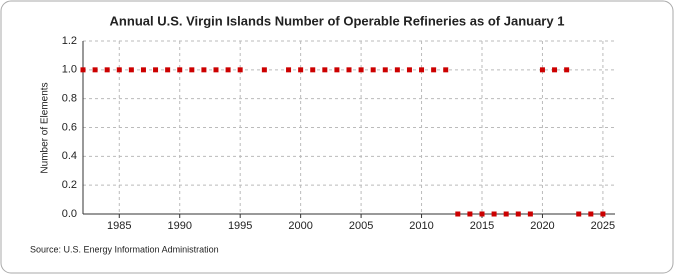 This screenshot has height=280, width=675. I want to click on y-tick-label: 0.4, so click(69, 156).